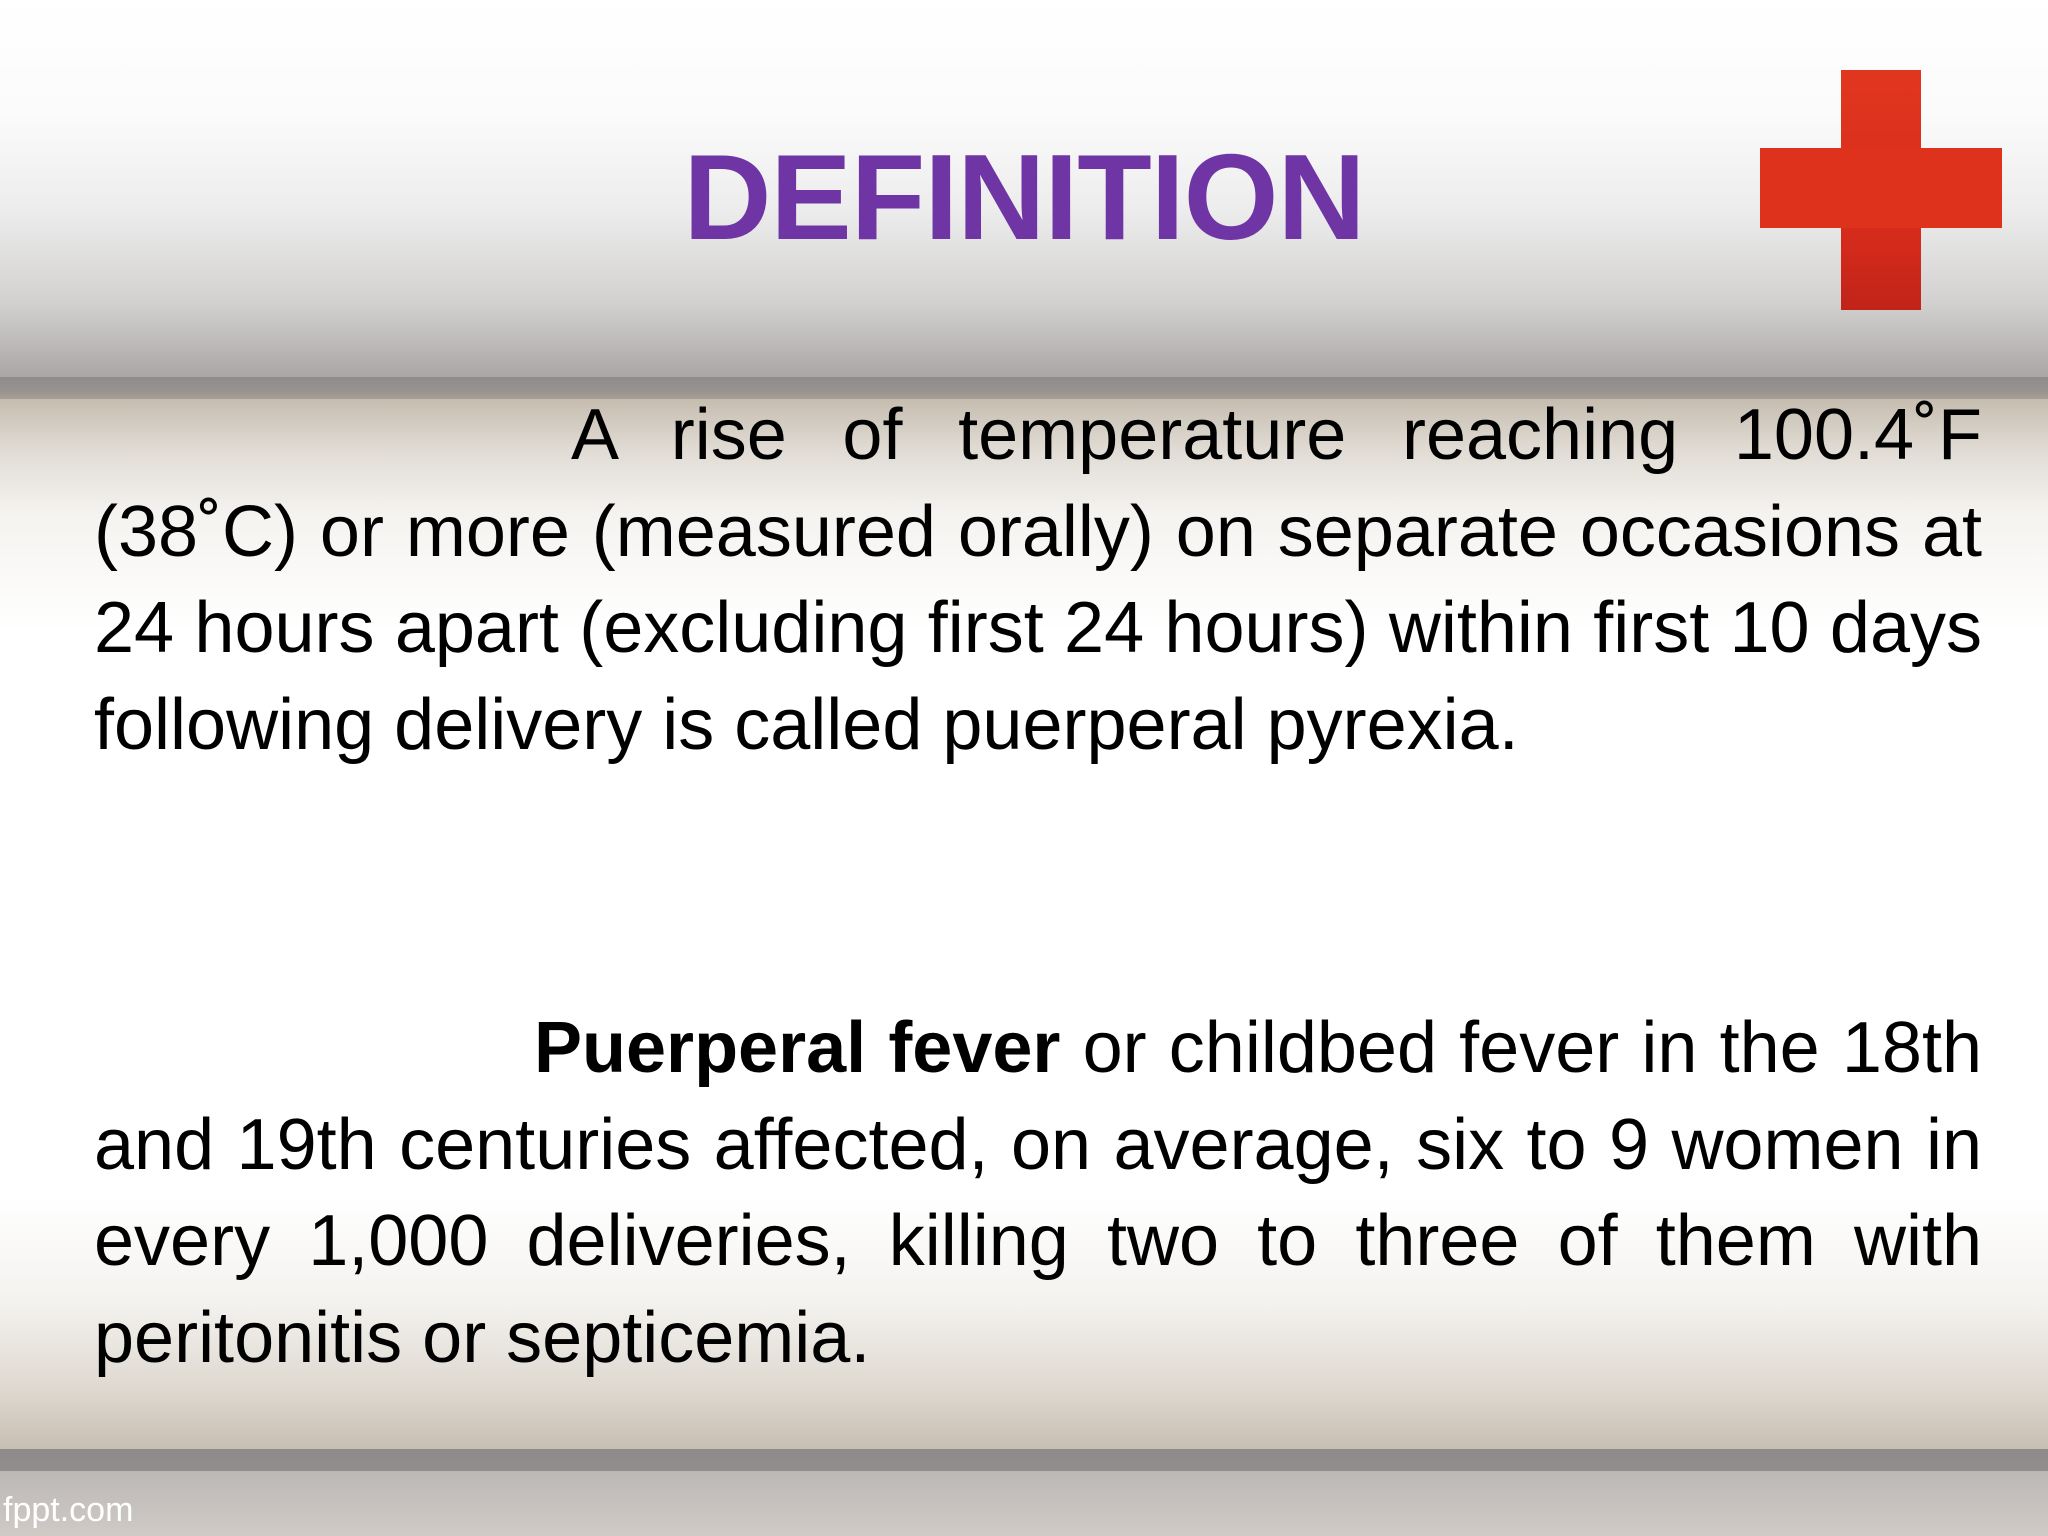 The image size is (2048, 1536). Describe the element at coordinates (1024, 1503) in the screenshot. I see `footer-band` at that location.